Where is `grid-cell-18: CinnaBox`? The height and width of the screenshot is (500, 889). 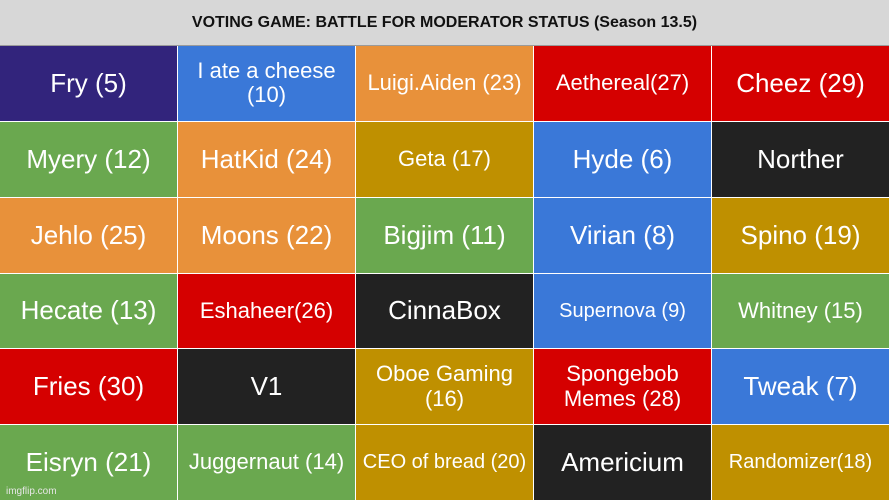 grid-cell-18: CinnaBox is located at coordinates (444, 311).